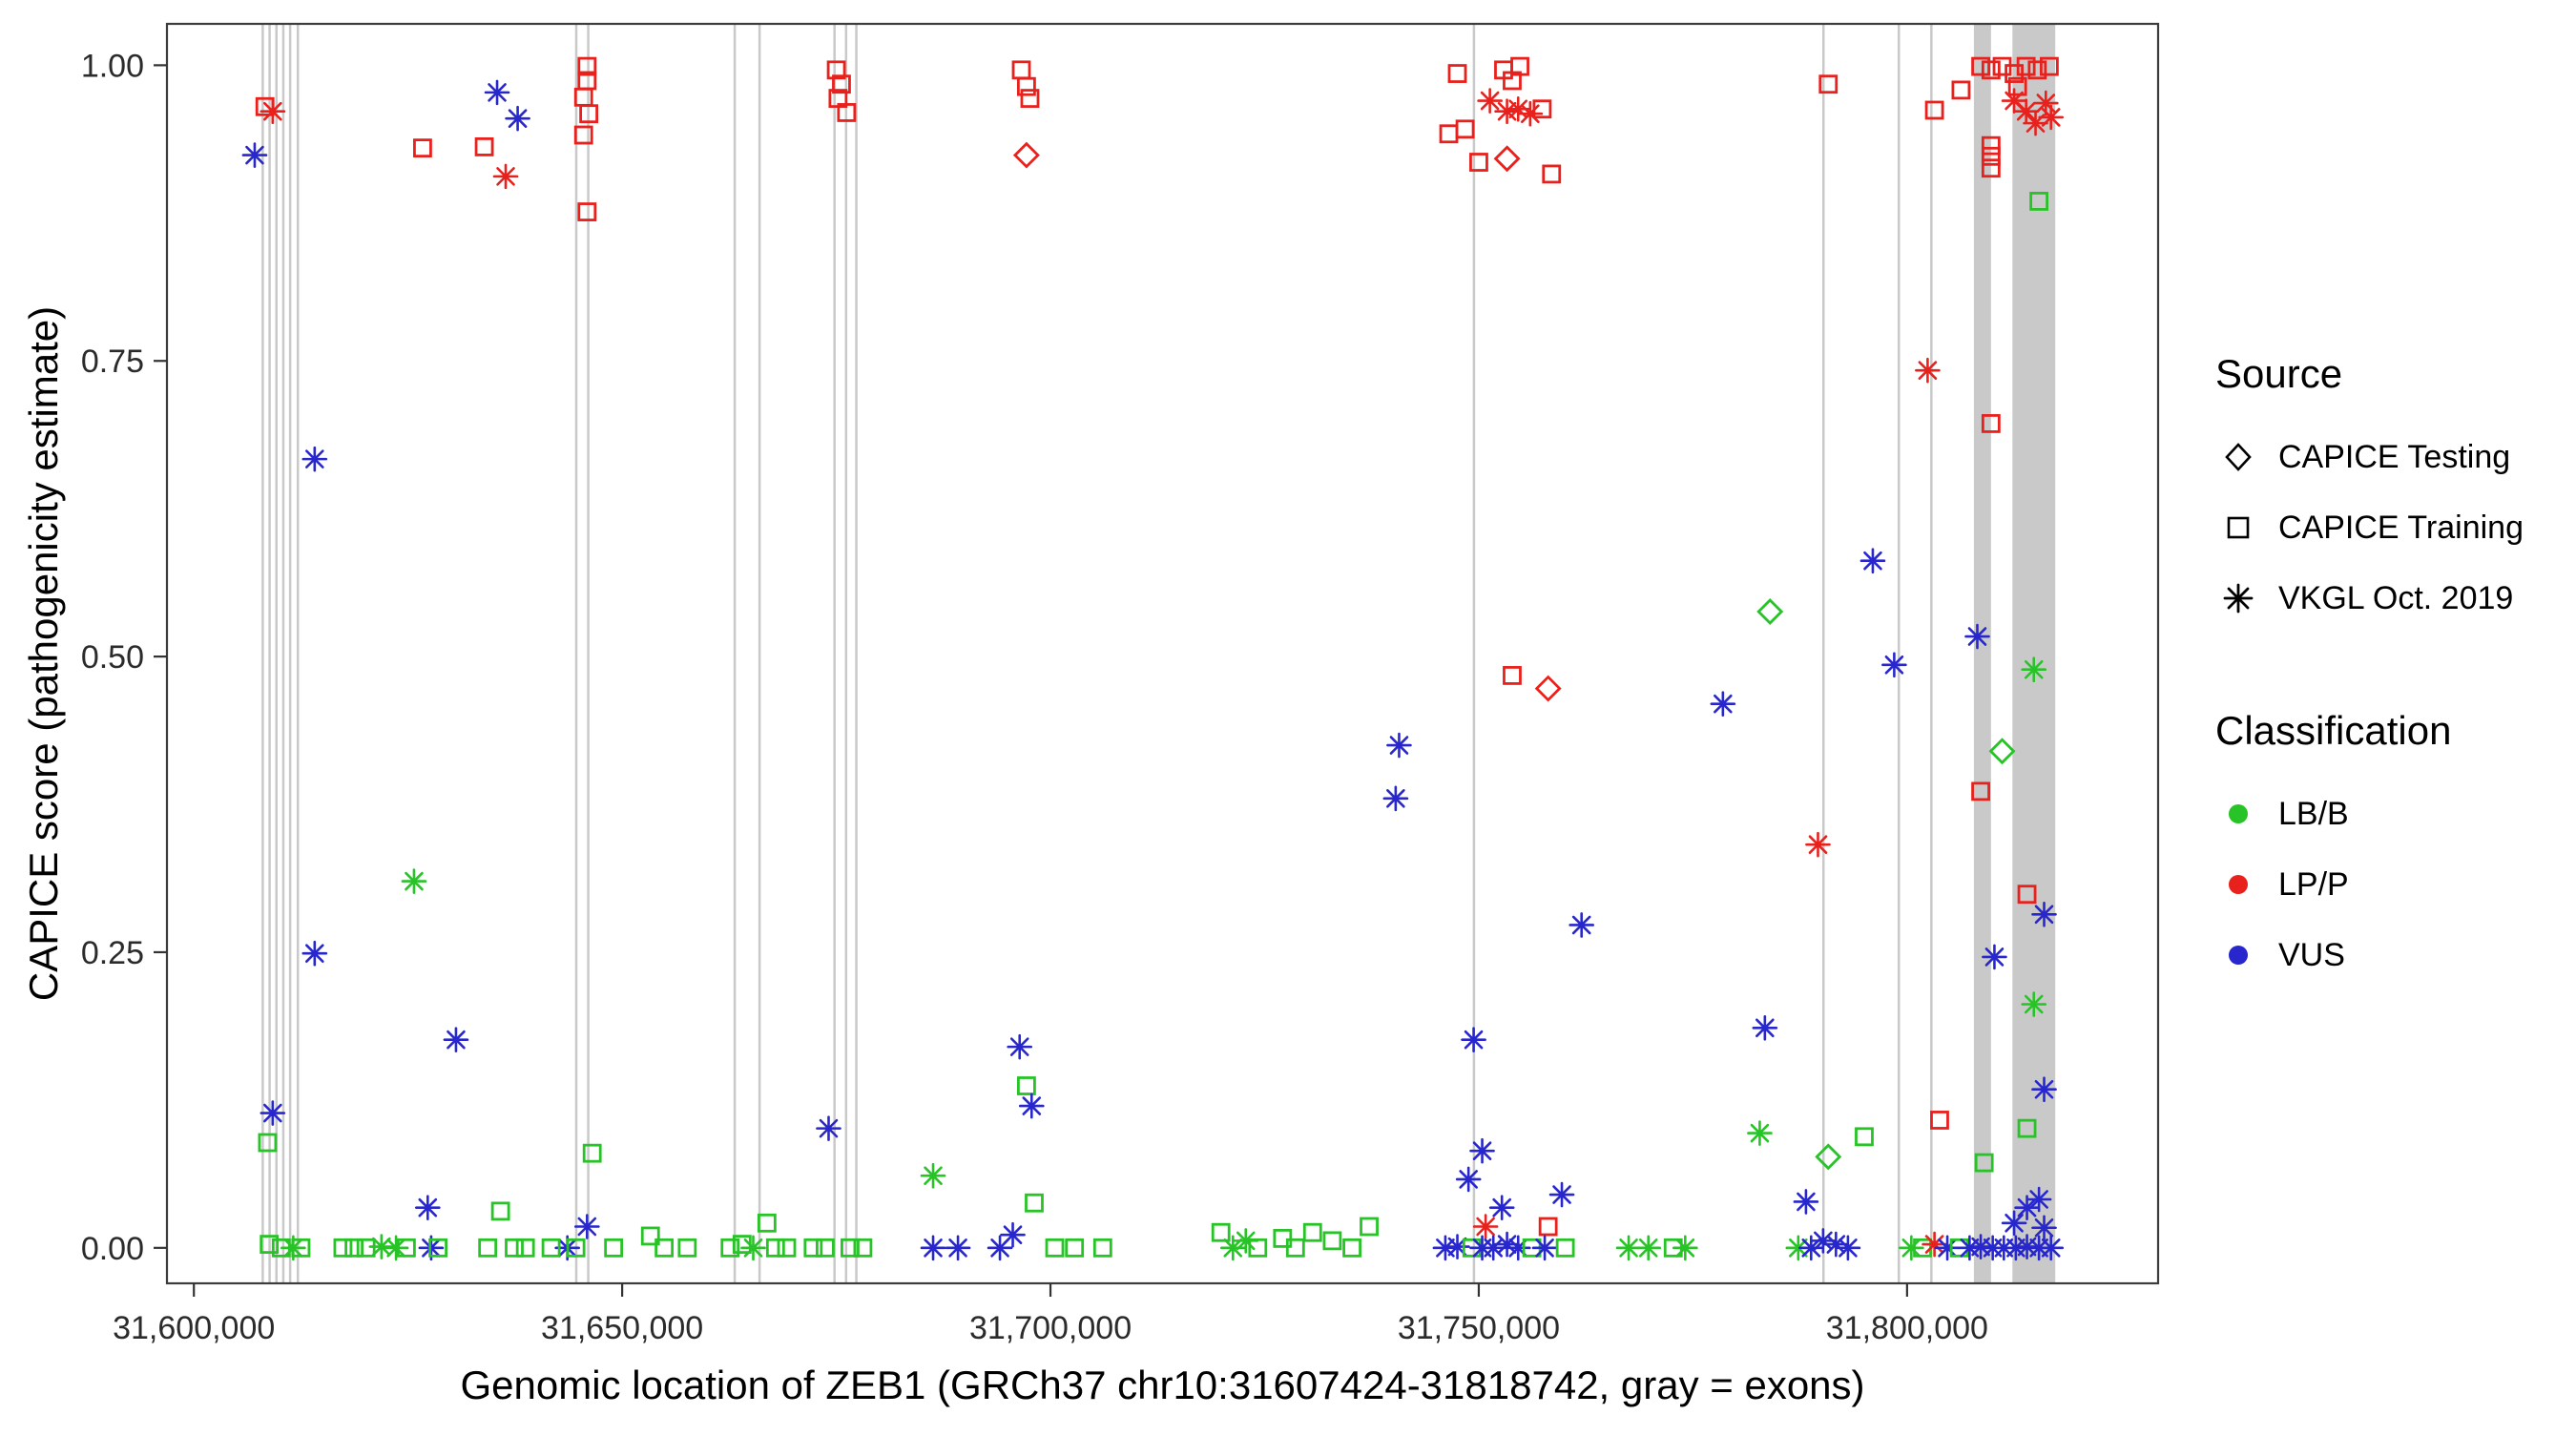 The height and width of the screenshot is (1436, 2576). Describe the element at coordinates (112, 361) in the screenshot. I see `y-tick-label: 0.75` at that location.